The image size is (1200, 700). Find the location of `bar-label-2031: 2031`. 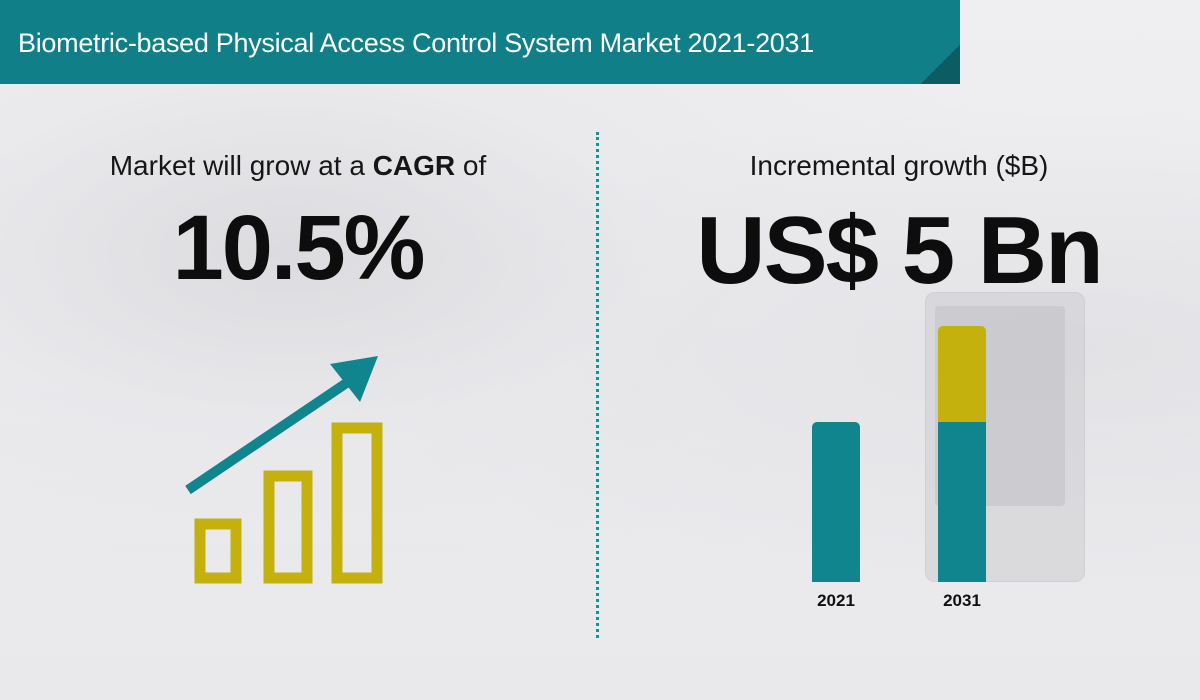

bar-label-2031: 2031 is located at coordinates (962, 600).